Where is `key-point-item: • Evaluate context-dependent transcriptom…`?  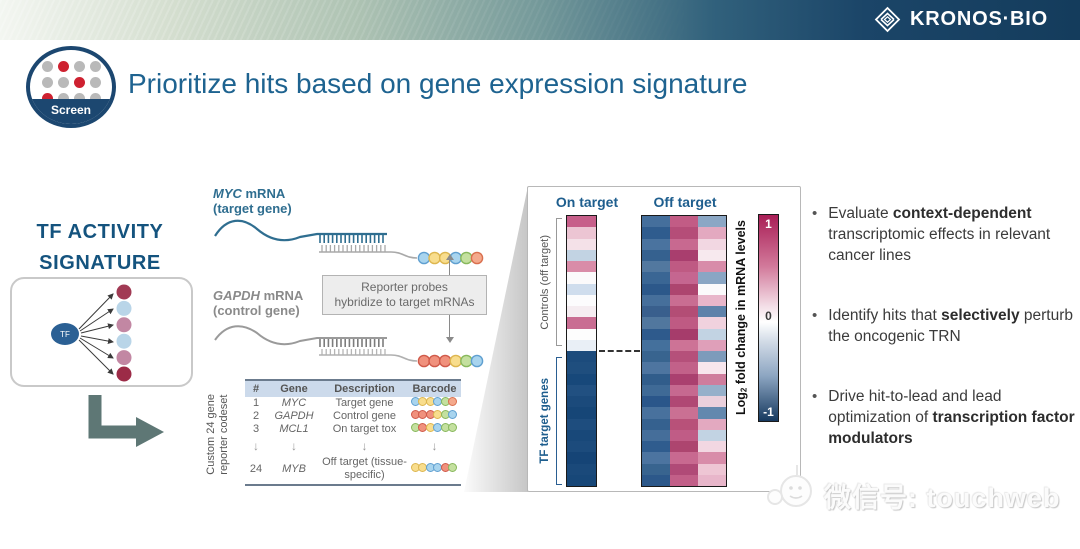
key-point-item: • Evaluate context-dependent transcriptom… is located at coordinates (944, 234).